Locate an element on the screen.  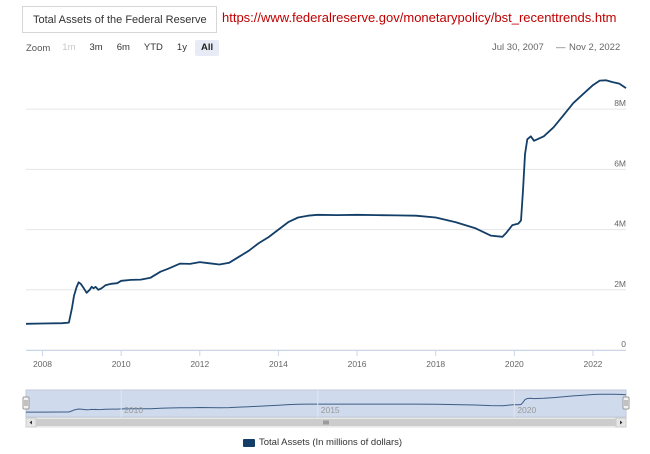
x-tick-label: 2016 is located at coordinates (357, 364).